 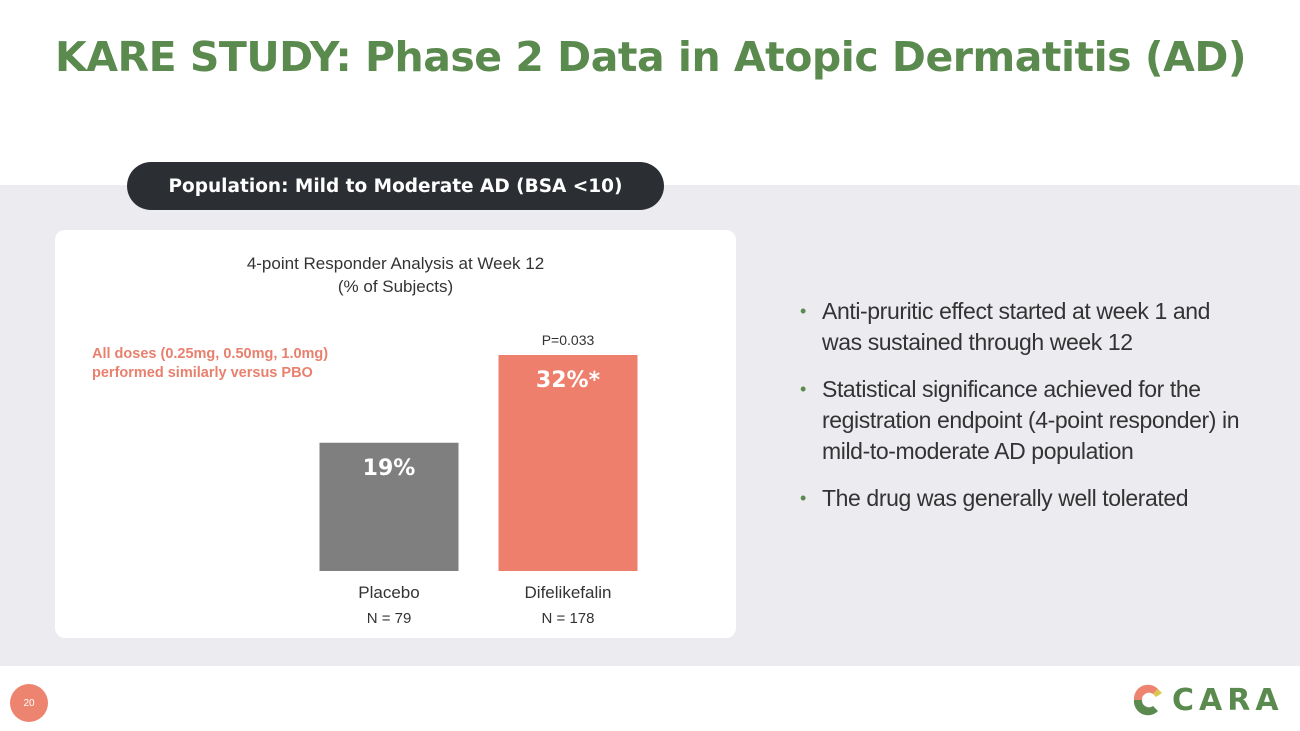 What do you see at coordinates (568, 340) in the screenshot?
I see `p-value-annotation: P=0.033` at bounding box center [568, 340].